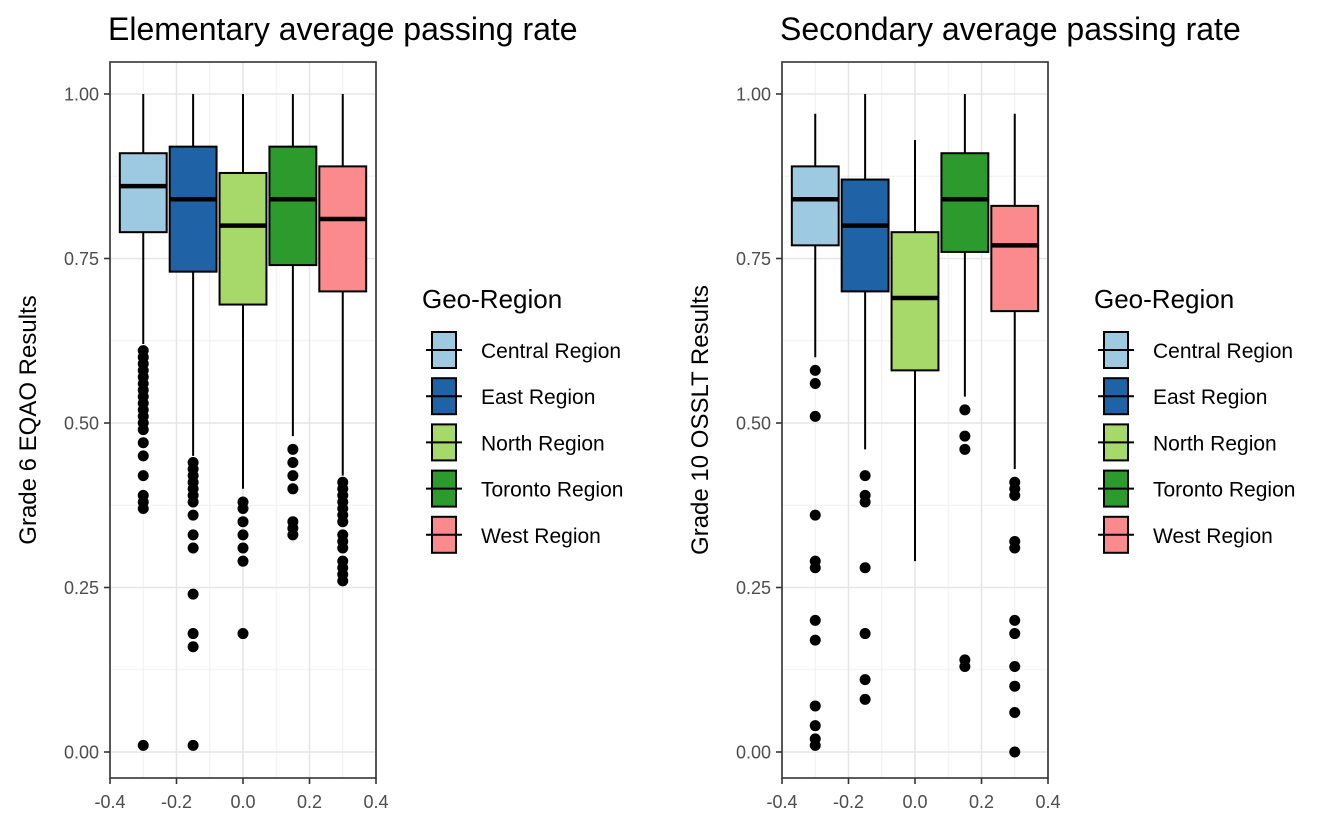 This screenshot has width=1344, height=830. I want to click on legend-item: East Region, so click(510, 396).